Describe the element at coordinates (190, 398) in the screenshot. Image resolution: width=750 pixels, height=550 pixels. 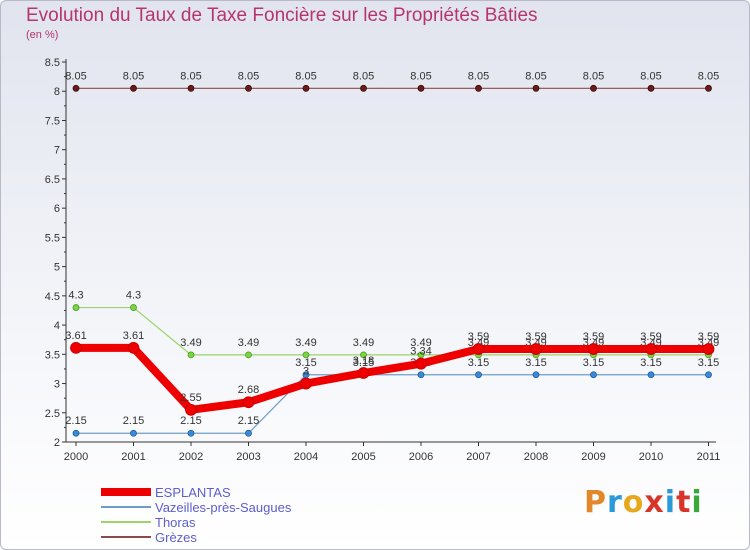
I see `data-label-esplantas: 2.55` at that location.